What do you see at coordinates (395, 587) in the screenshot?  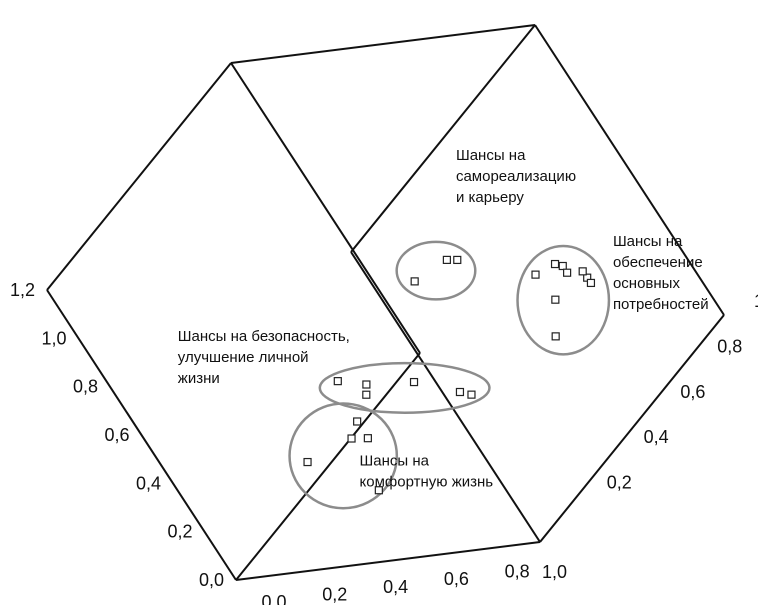 I see `x-tick-label: 0,4` at bounding box center [395, 587].